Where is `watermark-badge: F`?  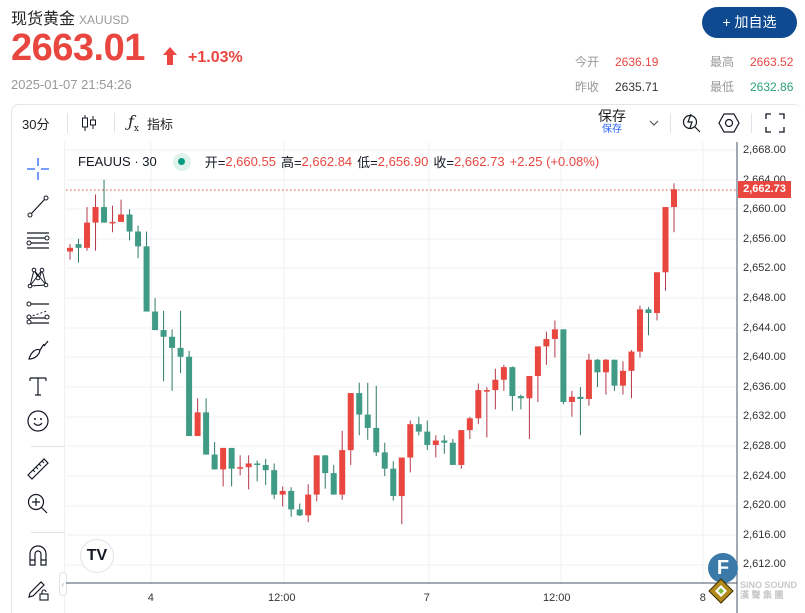
watermark-badge: F is located at coordinates (723, 568).